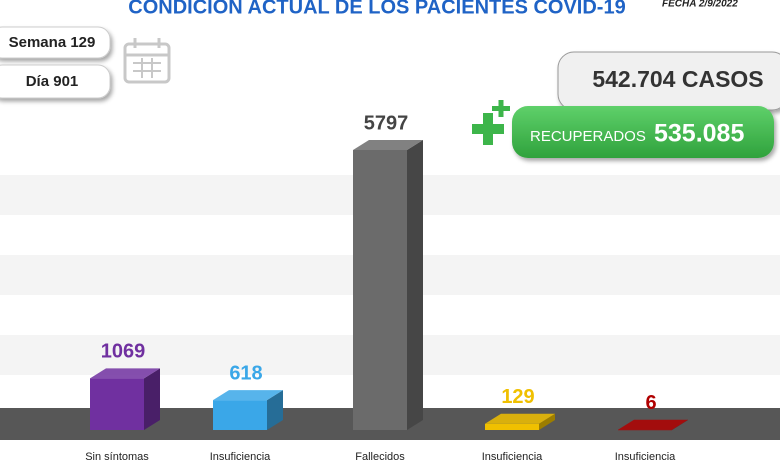  What do you see at coordinates (386, 123) in the screenshot?
I see `value-label: 5797` at bounding box center [386, 123].